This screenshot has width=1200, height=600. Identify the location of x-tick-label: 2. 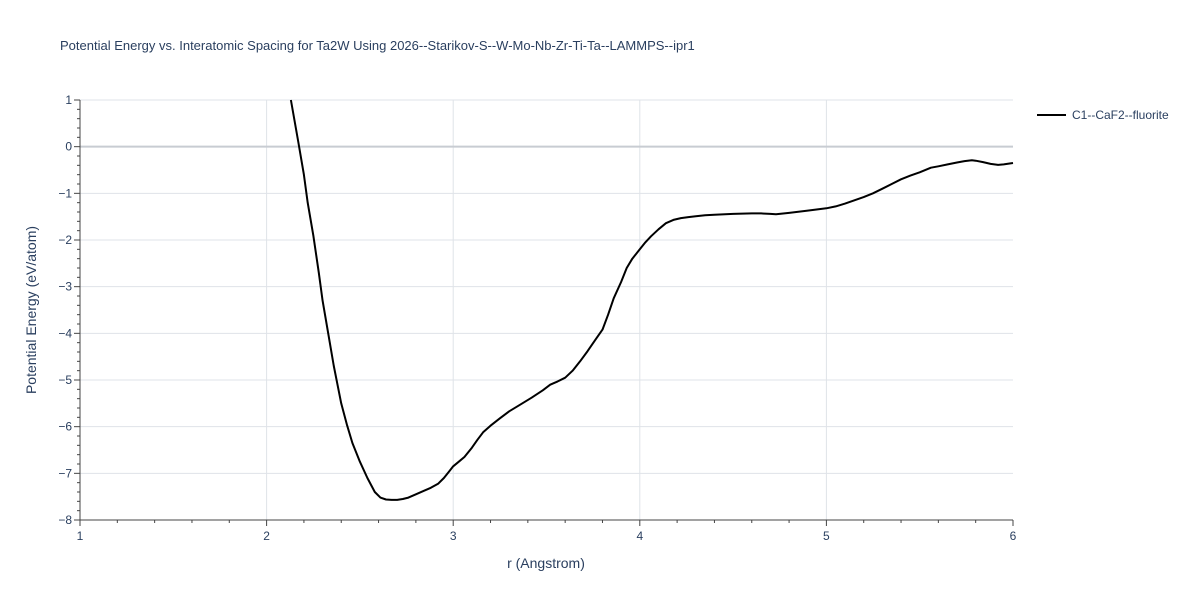
(266, 536).